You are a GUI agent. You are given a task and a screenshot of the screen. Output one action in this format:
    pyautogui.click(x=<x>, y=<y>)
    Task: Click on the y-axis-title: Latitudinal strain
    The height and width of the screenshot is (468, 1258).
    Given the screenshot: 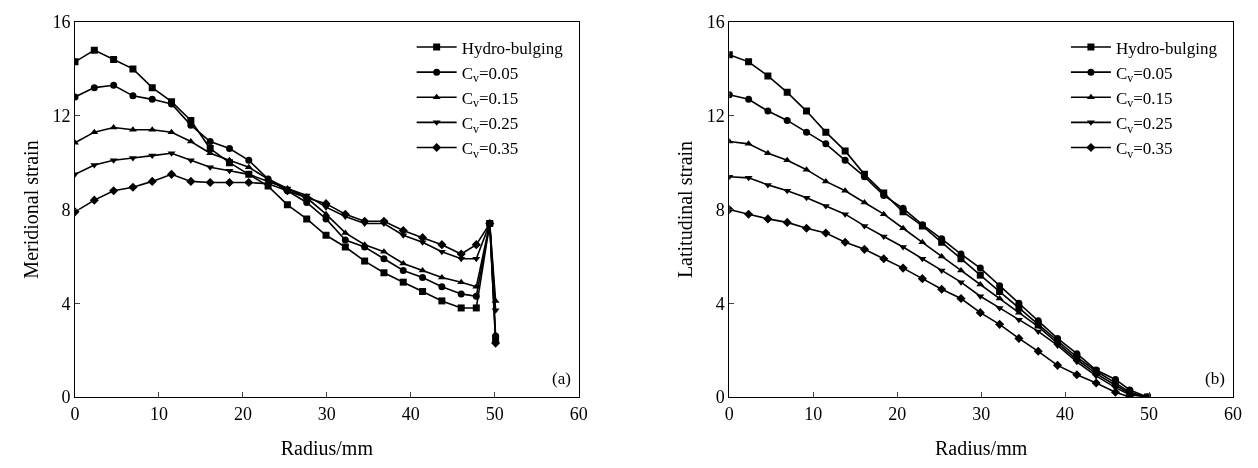 What is the action you would take?
    pyautogui.click(x=685, y=209)
    